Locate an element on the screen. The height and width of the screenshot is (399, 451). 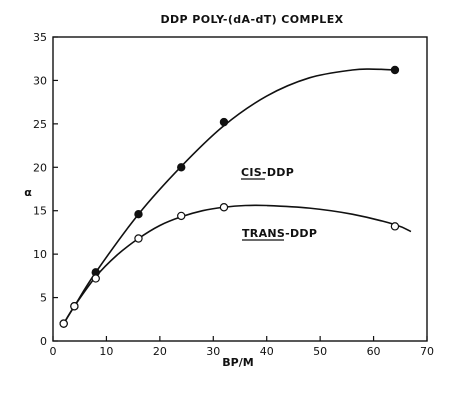
x-tick-label: 10 is located at coordinates (106, 351).